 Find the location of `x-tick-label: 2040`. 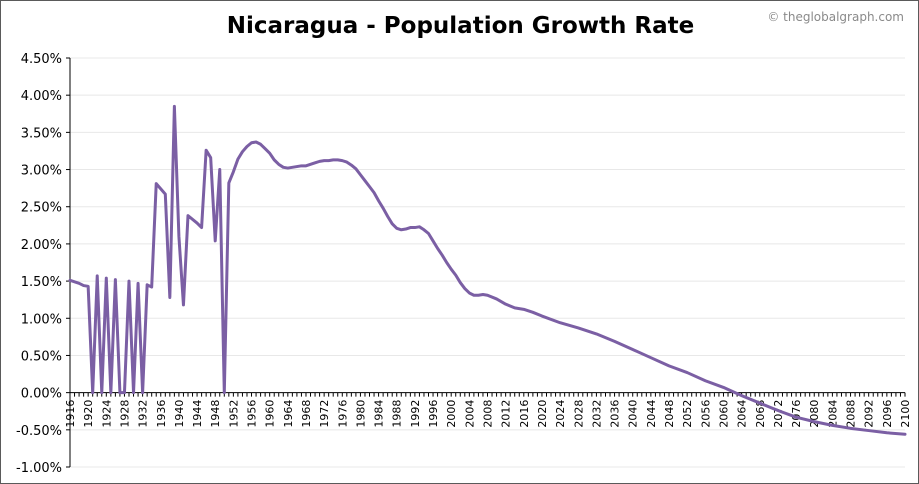

x-tick-label: 2040 is located at coordinates (633, 414).